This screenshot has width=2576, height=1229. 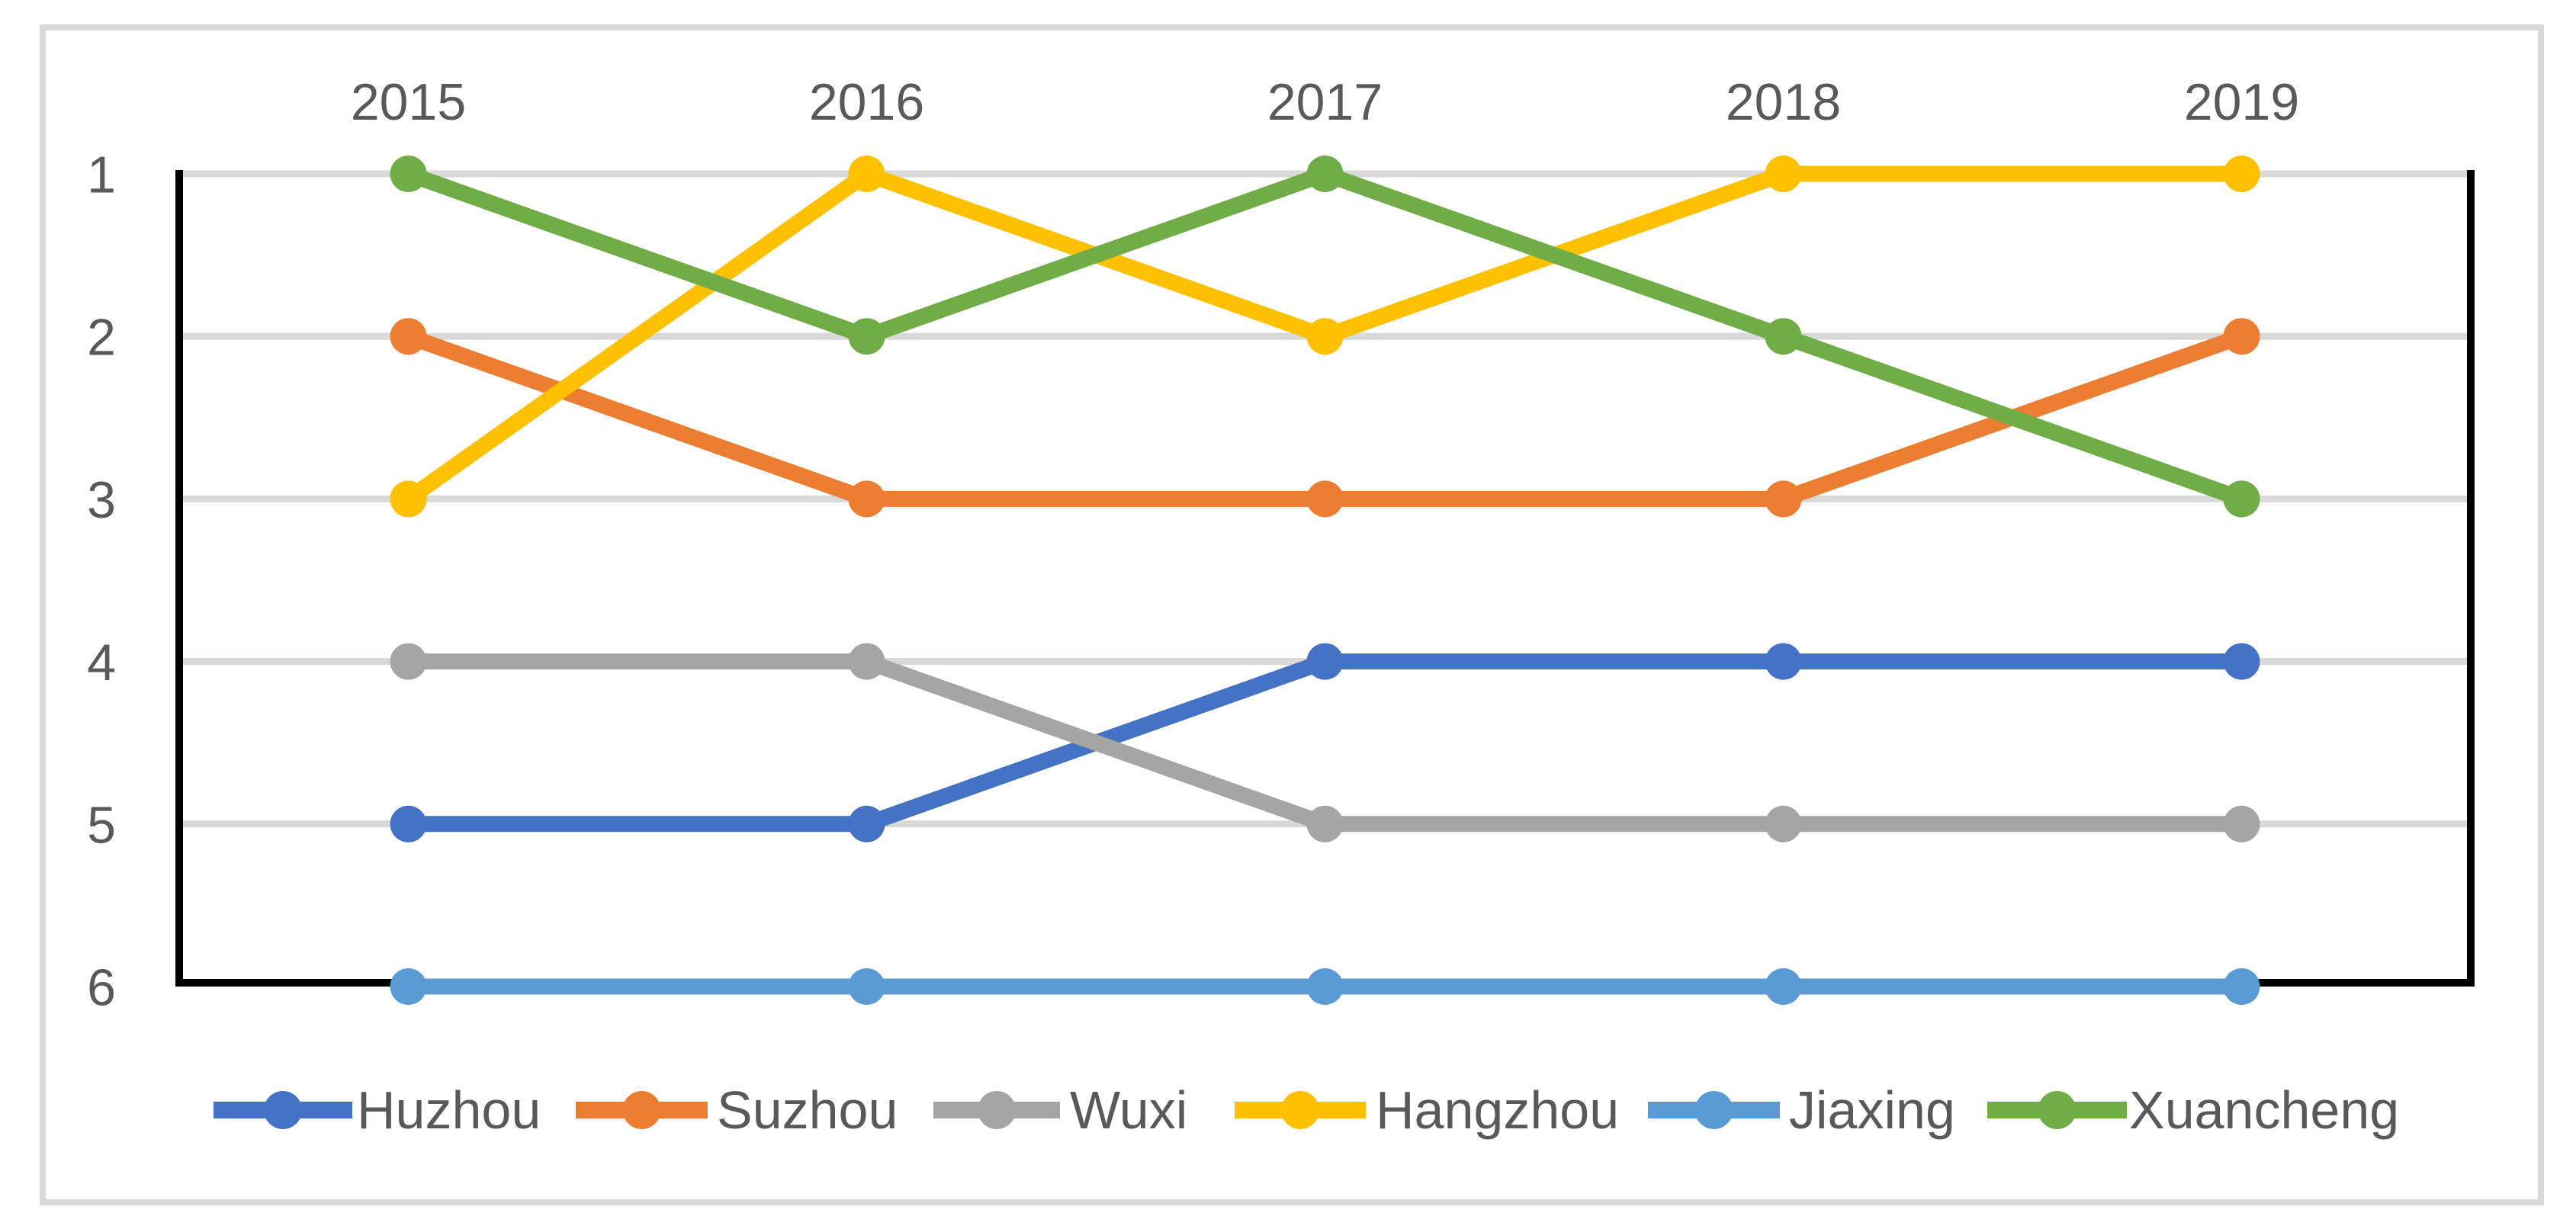 I want to click on svg-text: Jiaxing, so click(x=1872, y=1110).